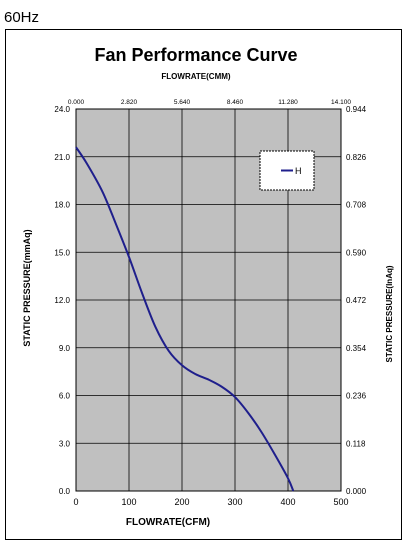 Image resolution: width=406 pixels, height=544 pixels. What do you see at coordinates (356, 109) in the screenshot?
I see `y2-tick-label: 0.944` at bounding box center [356, 109].